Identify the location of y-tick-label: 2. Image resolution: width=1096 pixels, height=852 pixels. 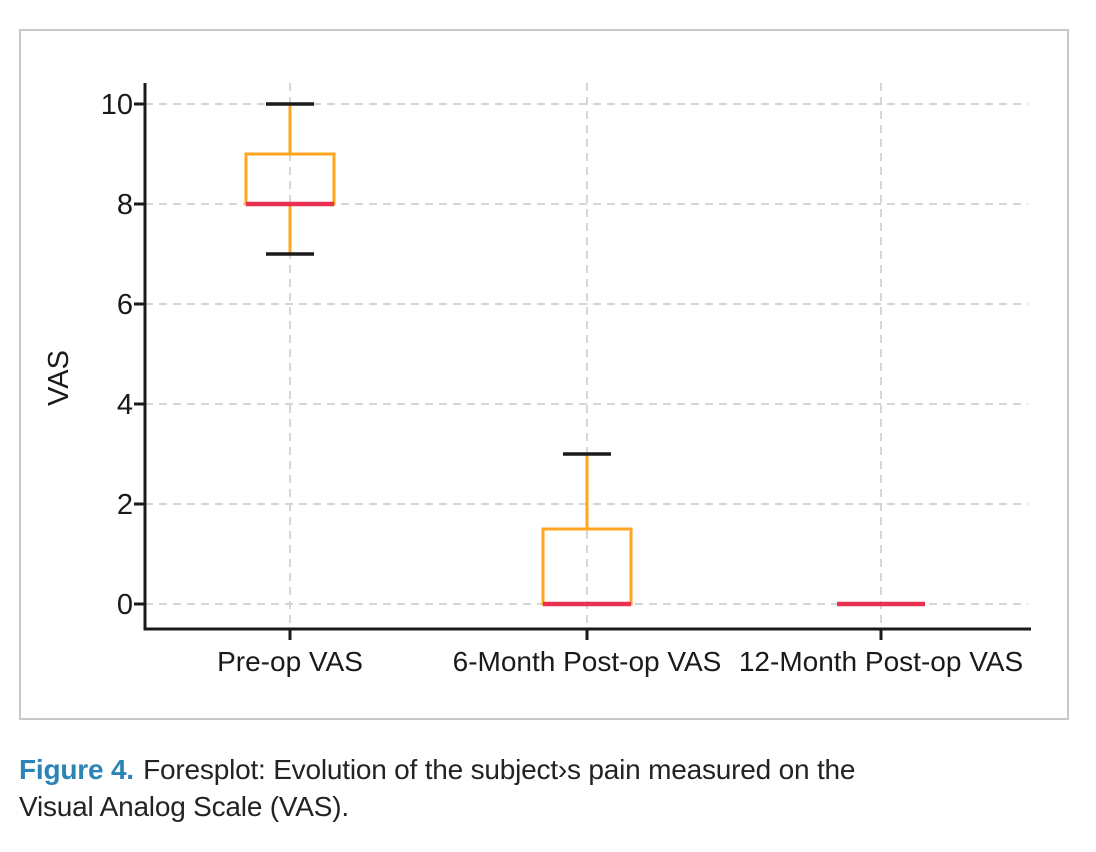
(125, 505).